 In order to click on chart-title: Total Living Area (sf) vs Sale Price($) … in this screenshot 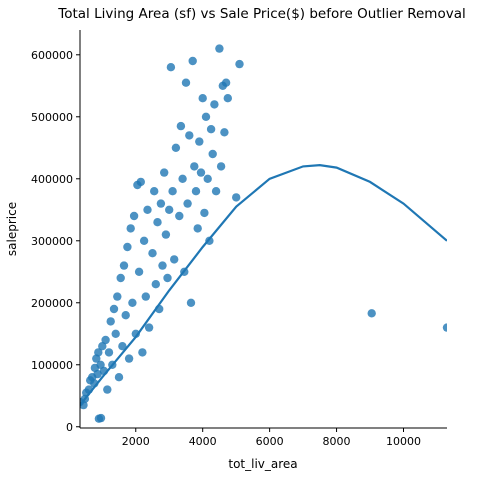, I will do `click(261, 14)`.